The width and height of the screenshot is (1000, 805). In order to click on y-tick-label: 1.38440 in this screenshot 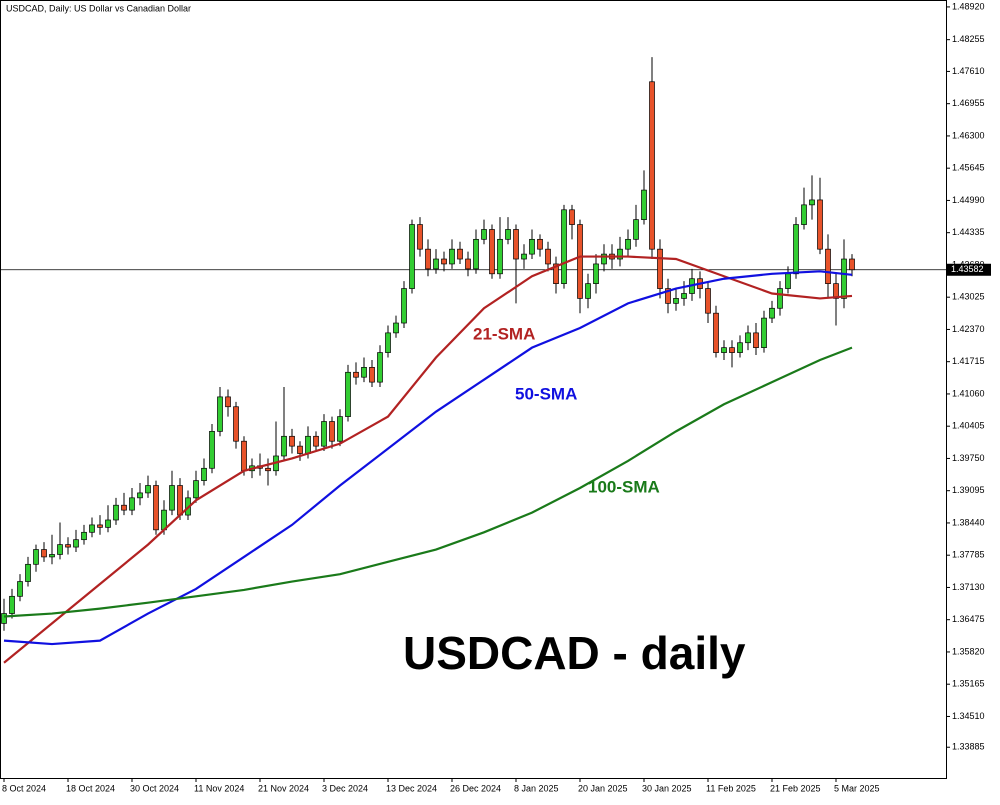, I will do `click(968, 522)`.